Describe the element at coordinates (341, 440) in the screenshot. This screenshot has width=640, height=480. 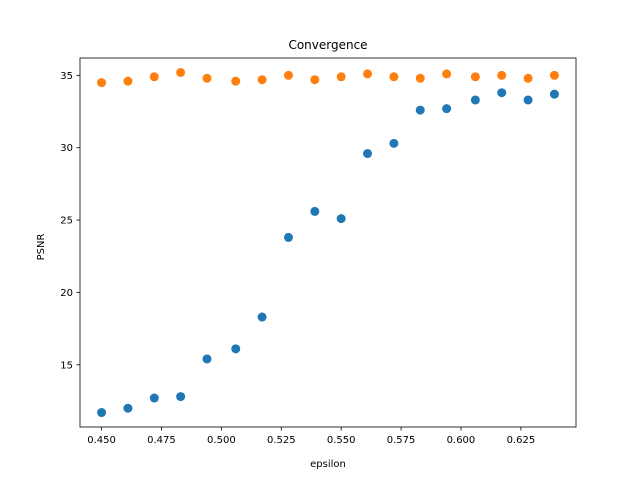
I see `x-tick-label: 0.550` at that location.